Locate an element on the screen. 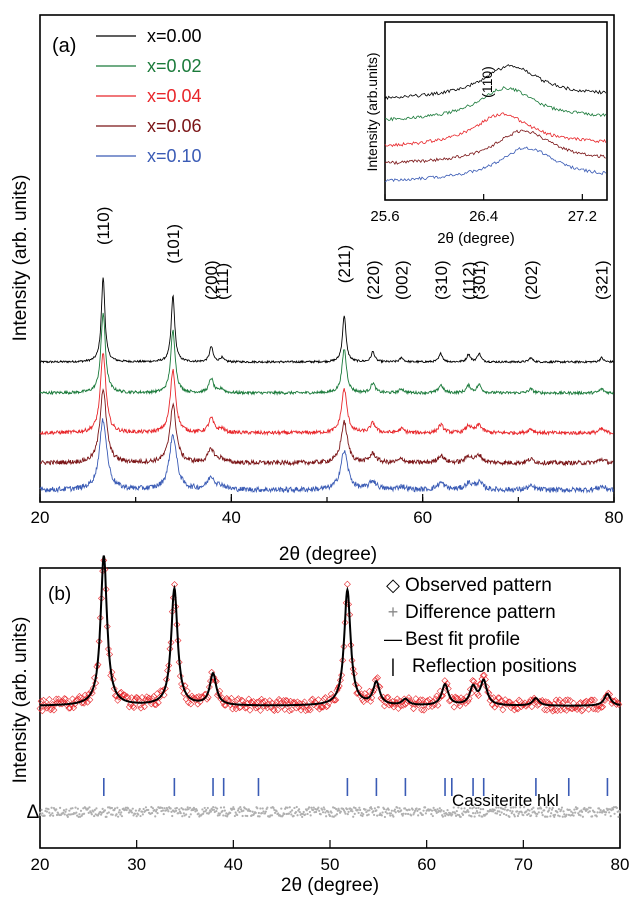  panel-b-label: (b) is located at coordinates (59, 594).